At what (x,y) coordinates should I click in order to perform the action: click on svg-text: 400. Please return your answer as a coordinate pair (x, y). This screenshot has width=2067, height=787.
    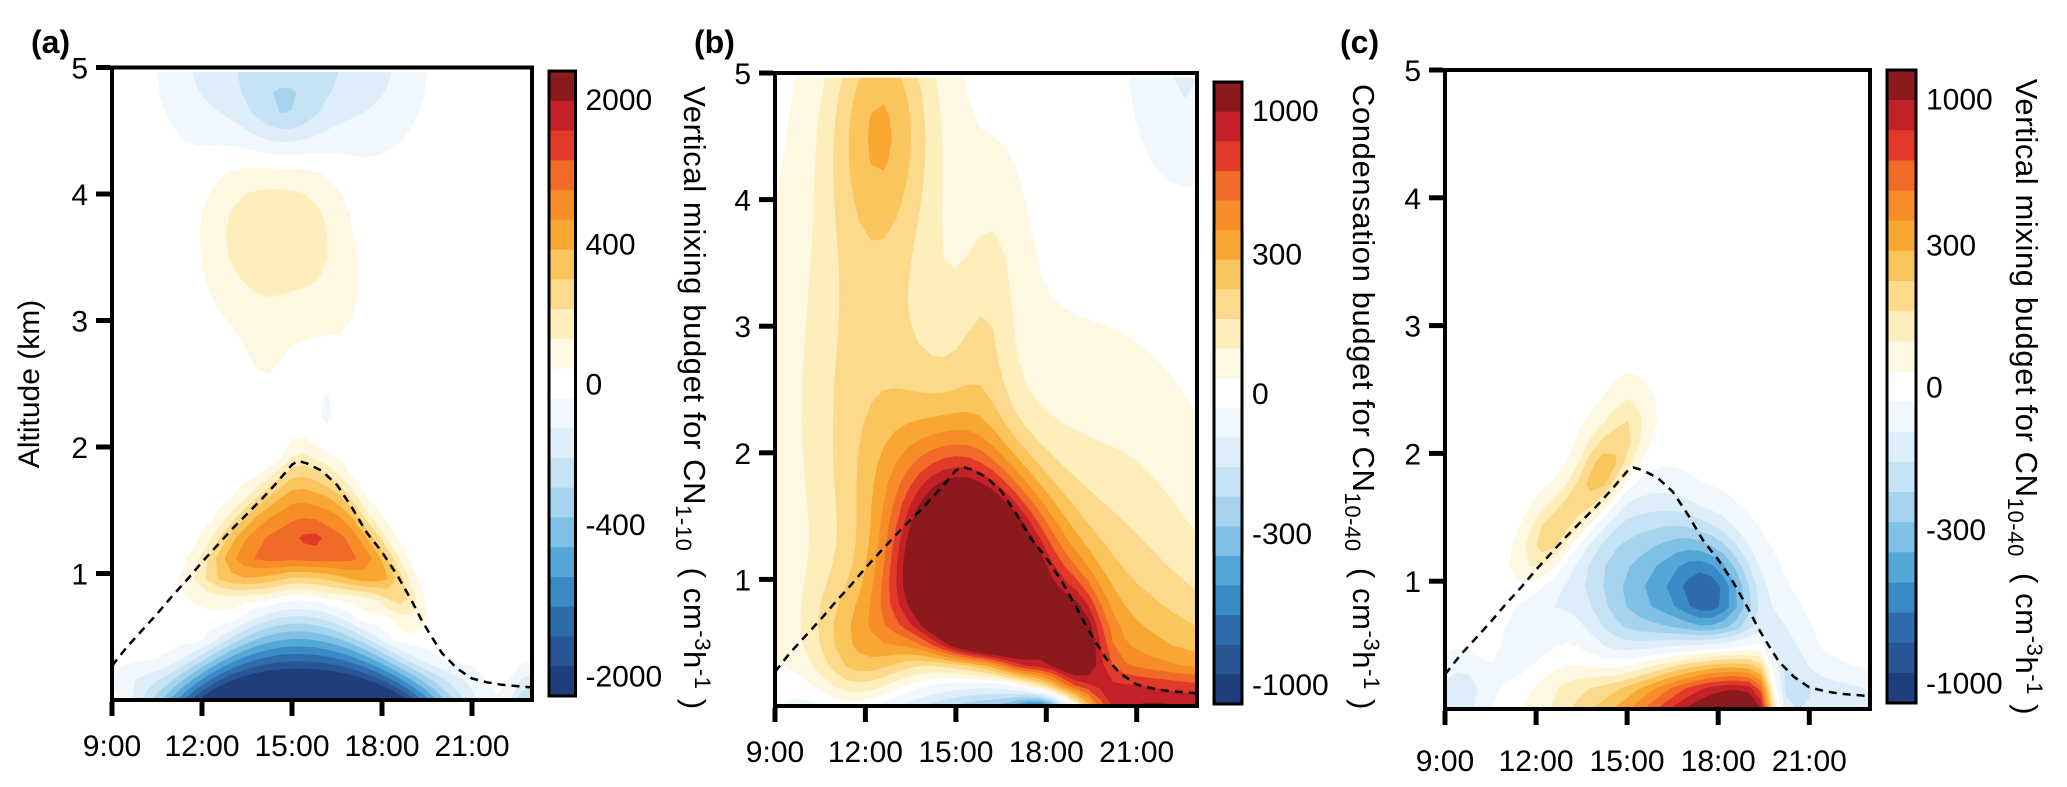
    Looking at the image, I should click on (611, 245).